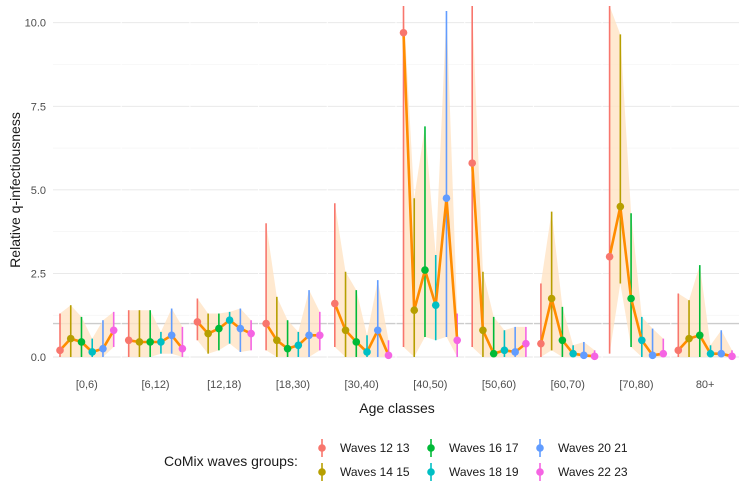  I want to click on legend-label: Waves 16 17, so click(484, 448).